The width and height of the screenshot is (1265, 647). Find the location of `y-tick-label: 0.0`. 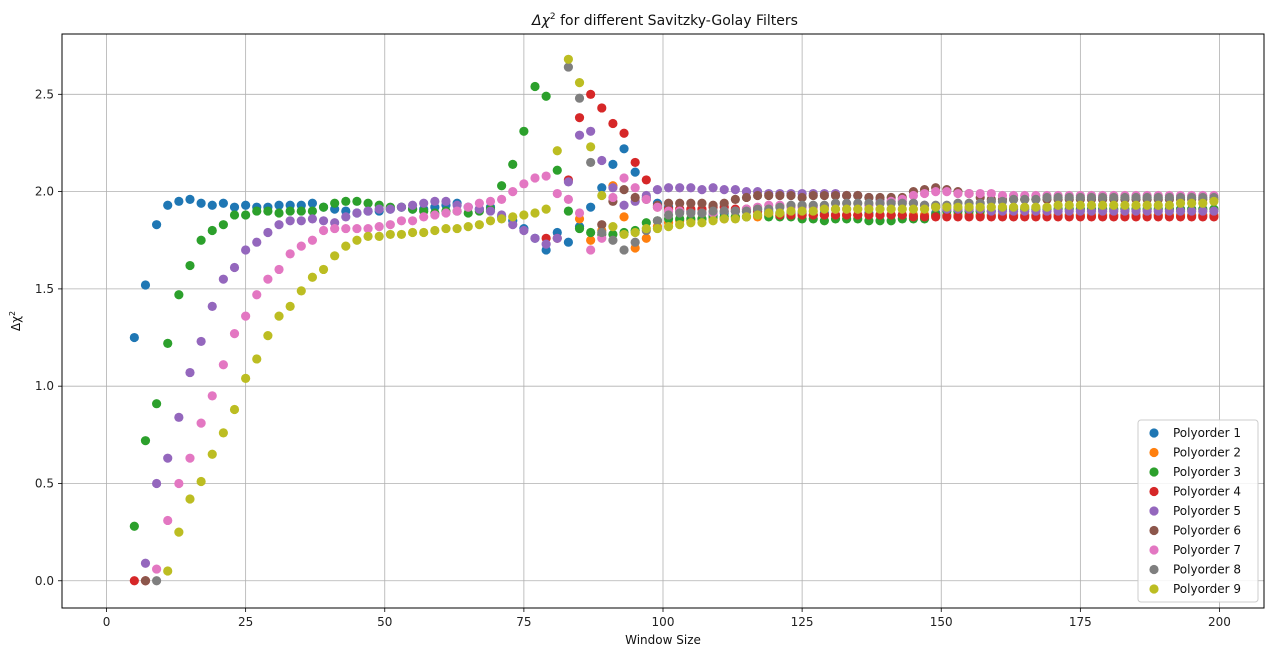

y-tick-label: 0.0 is located at coordinates (44, 581).